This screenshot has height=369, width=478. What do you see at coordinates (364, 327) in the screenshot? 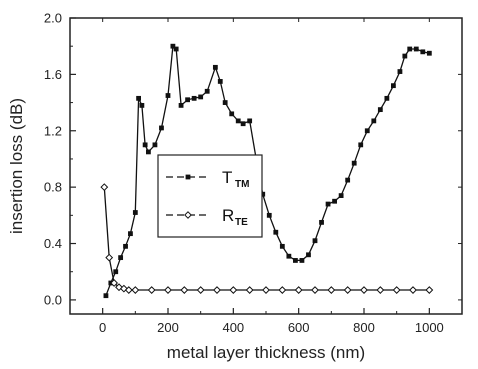
I see `x-tick-label: 800` at bounding box center [364, 327].